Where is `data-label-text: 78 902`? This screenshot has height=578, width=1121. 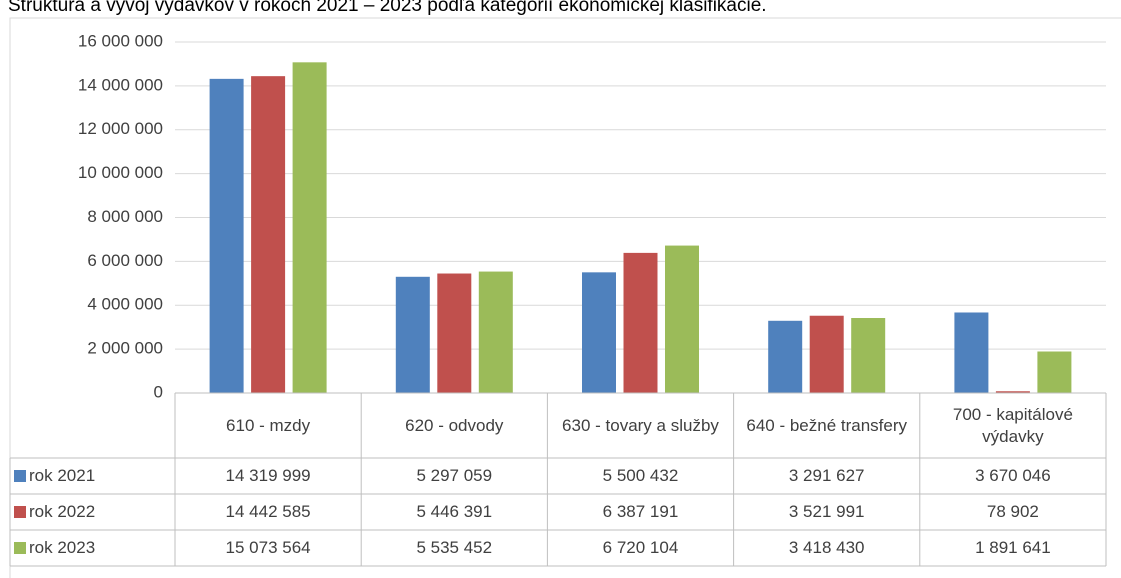
data-label-text: 78 902 is located at coordinates (1012, 511).